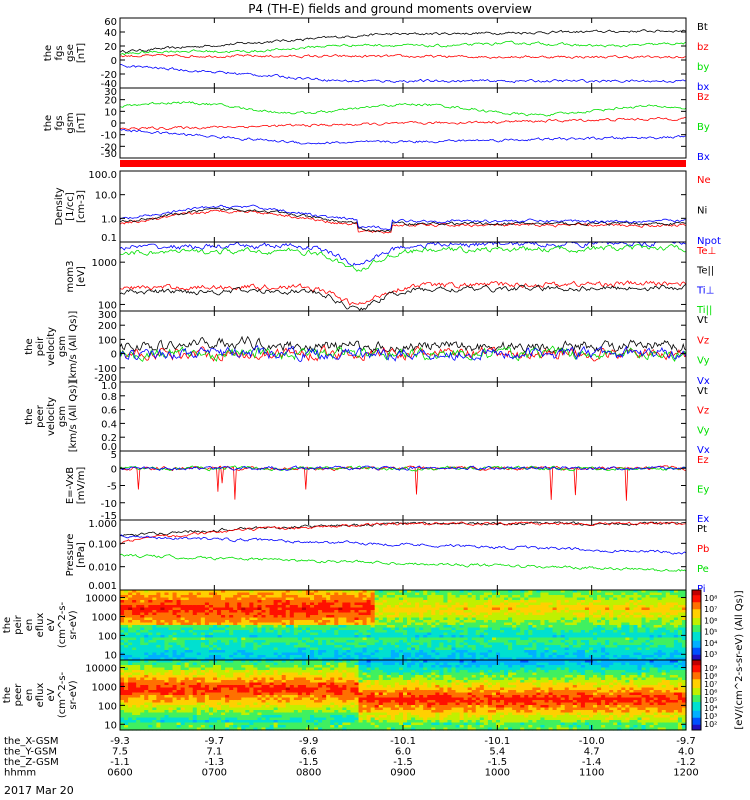 Image resolution: width=750 pixels, height=800 pixels. Describe the element at coordinates (705, 290) in the screenshot. I see `legend-entry: Ti⊥` at that location.